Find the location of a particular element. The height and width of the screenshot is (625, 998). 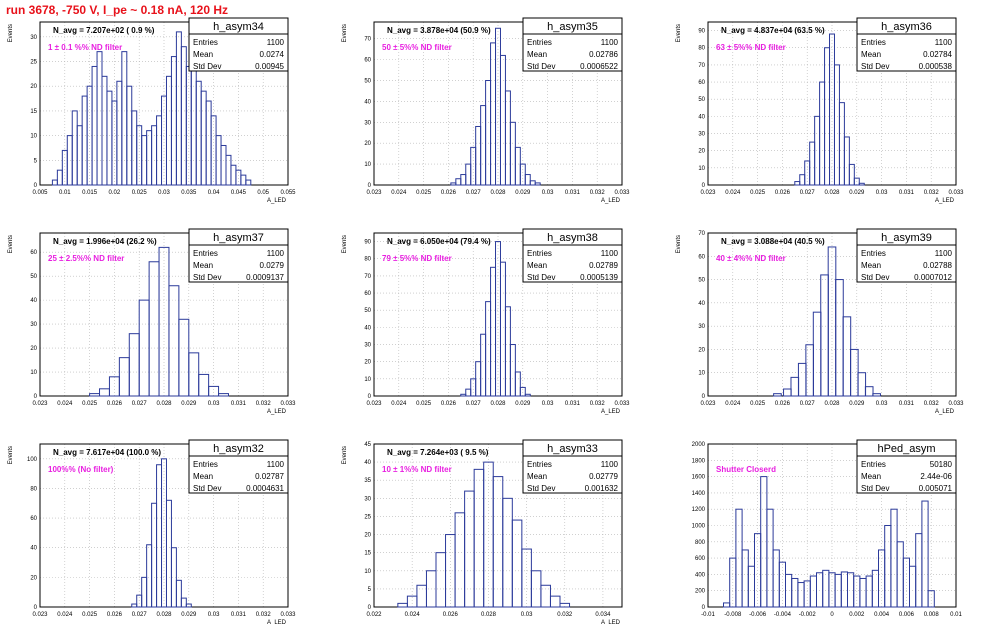

x-tick-label: 0.033 is located at coordinates (622, 404).